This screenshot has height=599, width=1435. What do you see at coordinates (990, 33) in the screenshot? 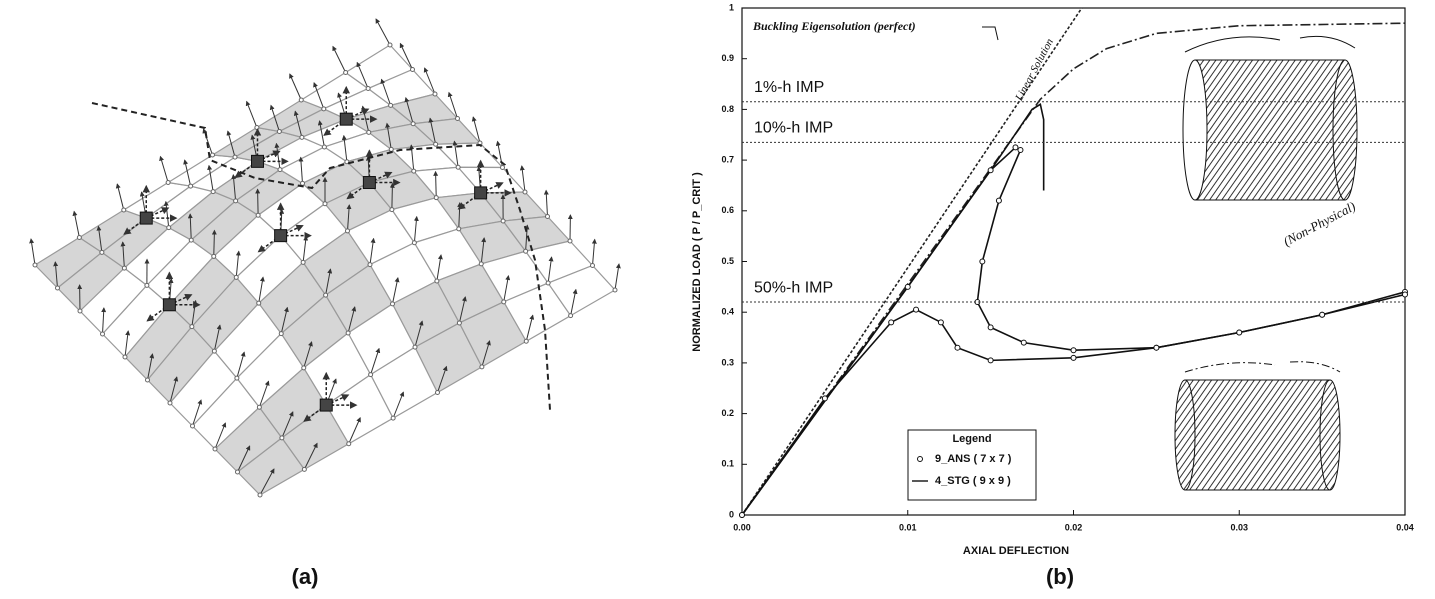
I see `label-leader` at bounding box center [990, 33].